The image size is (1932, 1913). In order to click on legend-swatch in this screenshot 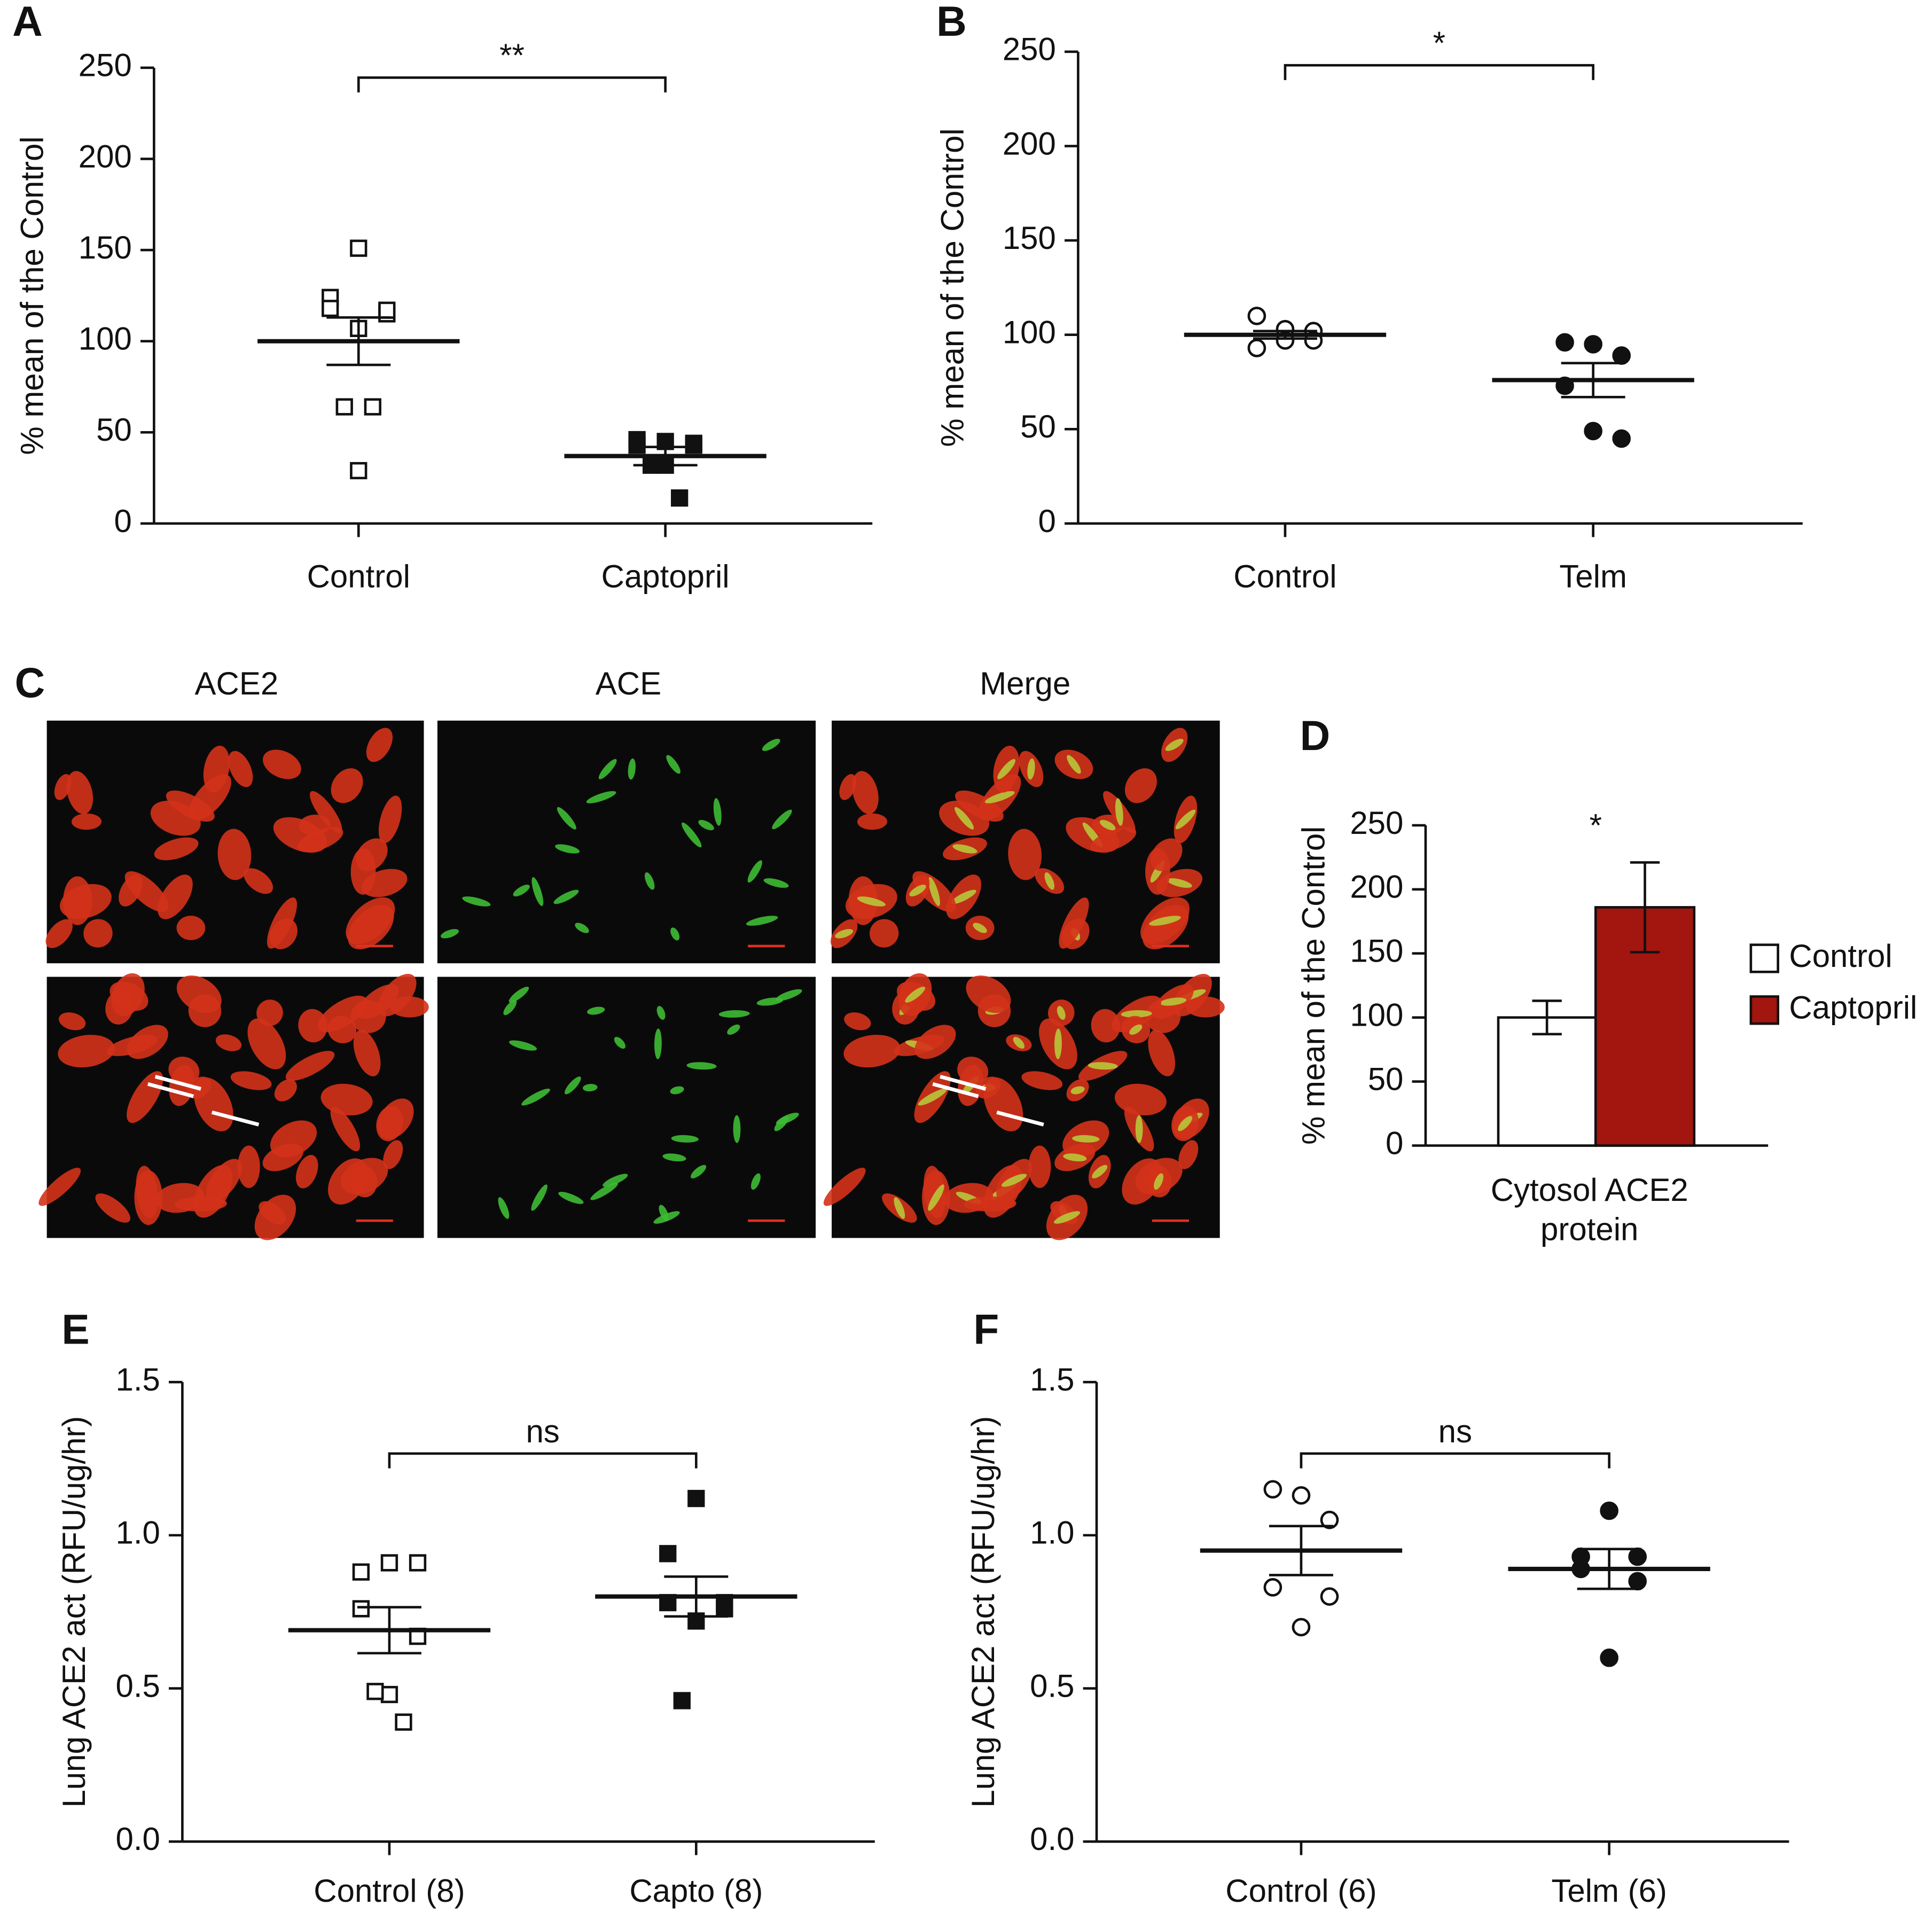, I will do `click(1764, 958)`.